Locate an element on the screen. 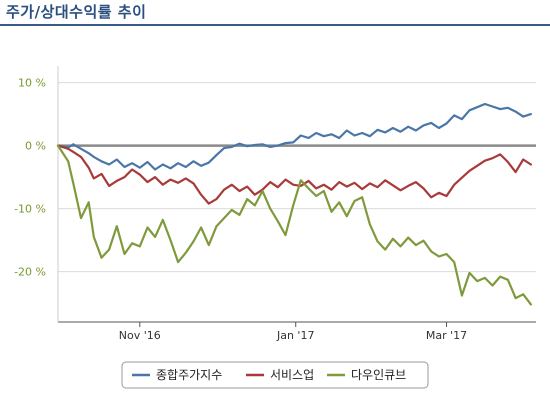  x-tick-label: Nov '16 is located at coordinates (140, 335).